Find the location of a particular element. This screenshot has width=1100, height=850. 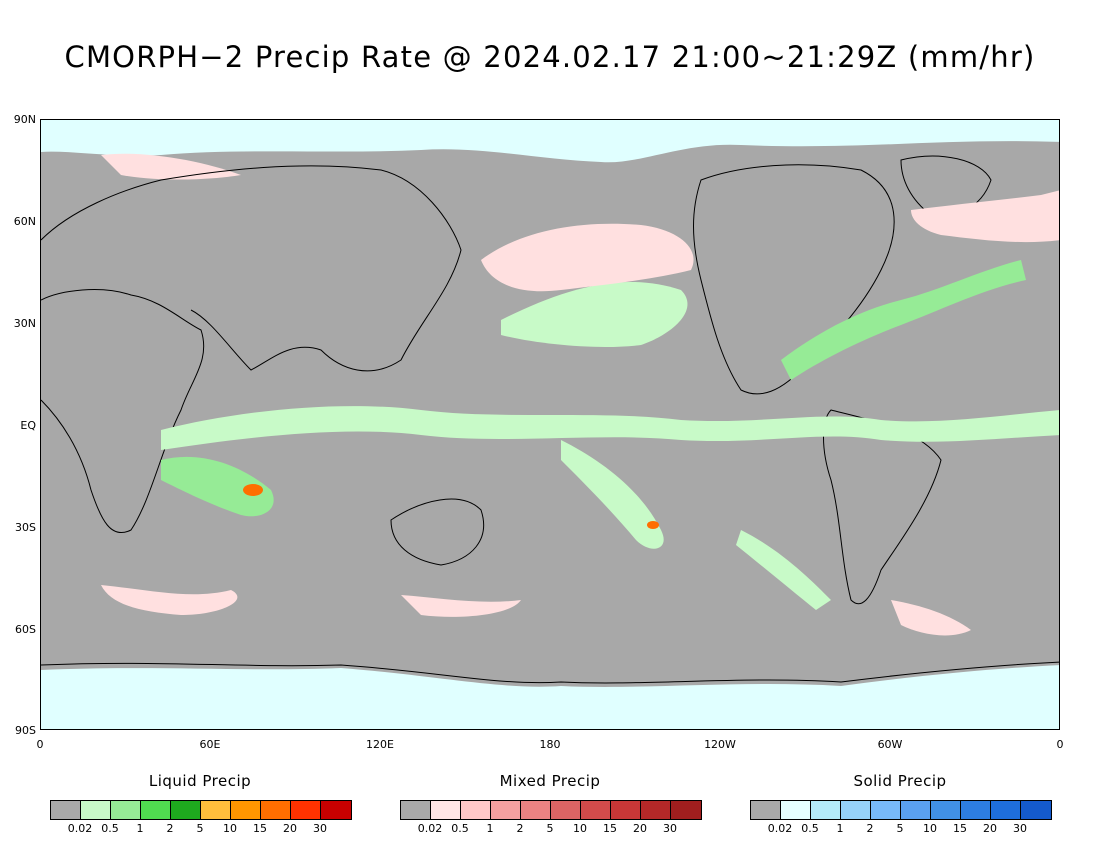

arctic-snow-region is located at coordinates (550, 141).